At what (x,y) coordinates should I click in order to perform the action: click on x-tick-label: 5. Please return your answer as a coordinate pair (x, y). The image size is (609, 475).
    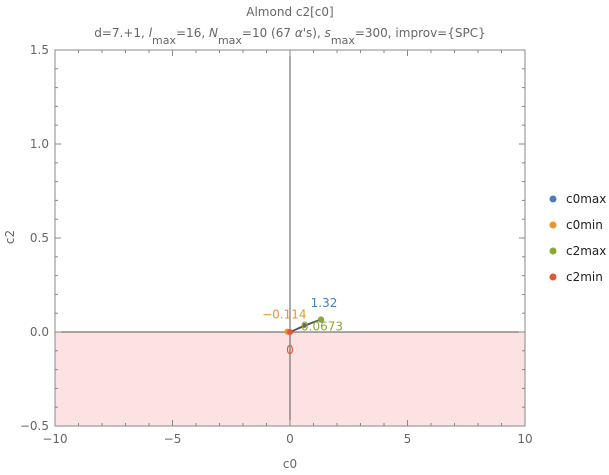
    Looking at the image, I should click on (408, 439).